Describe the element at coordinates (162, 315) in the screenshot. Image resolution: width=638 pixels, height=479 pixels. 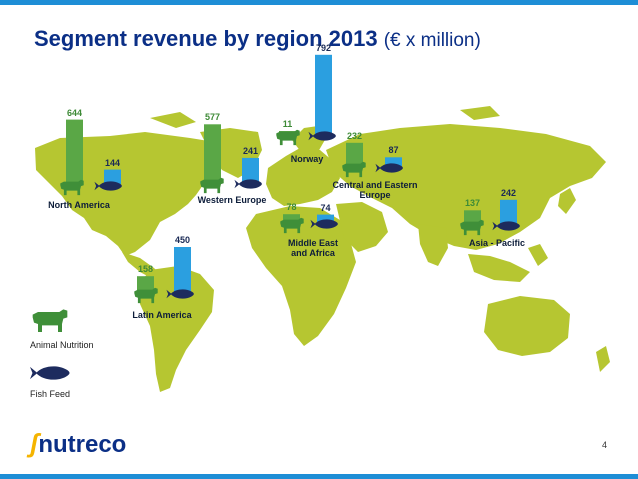
I see `region-label-latin-america: Latin America` at that location.